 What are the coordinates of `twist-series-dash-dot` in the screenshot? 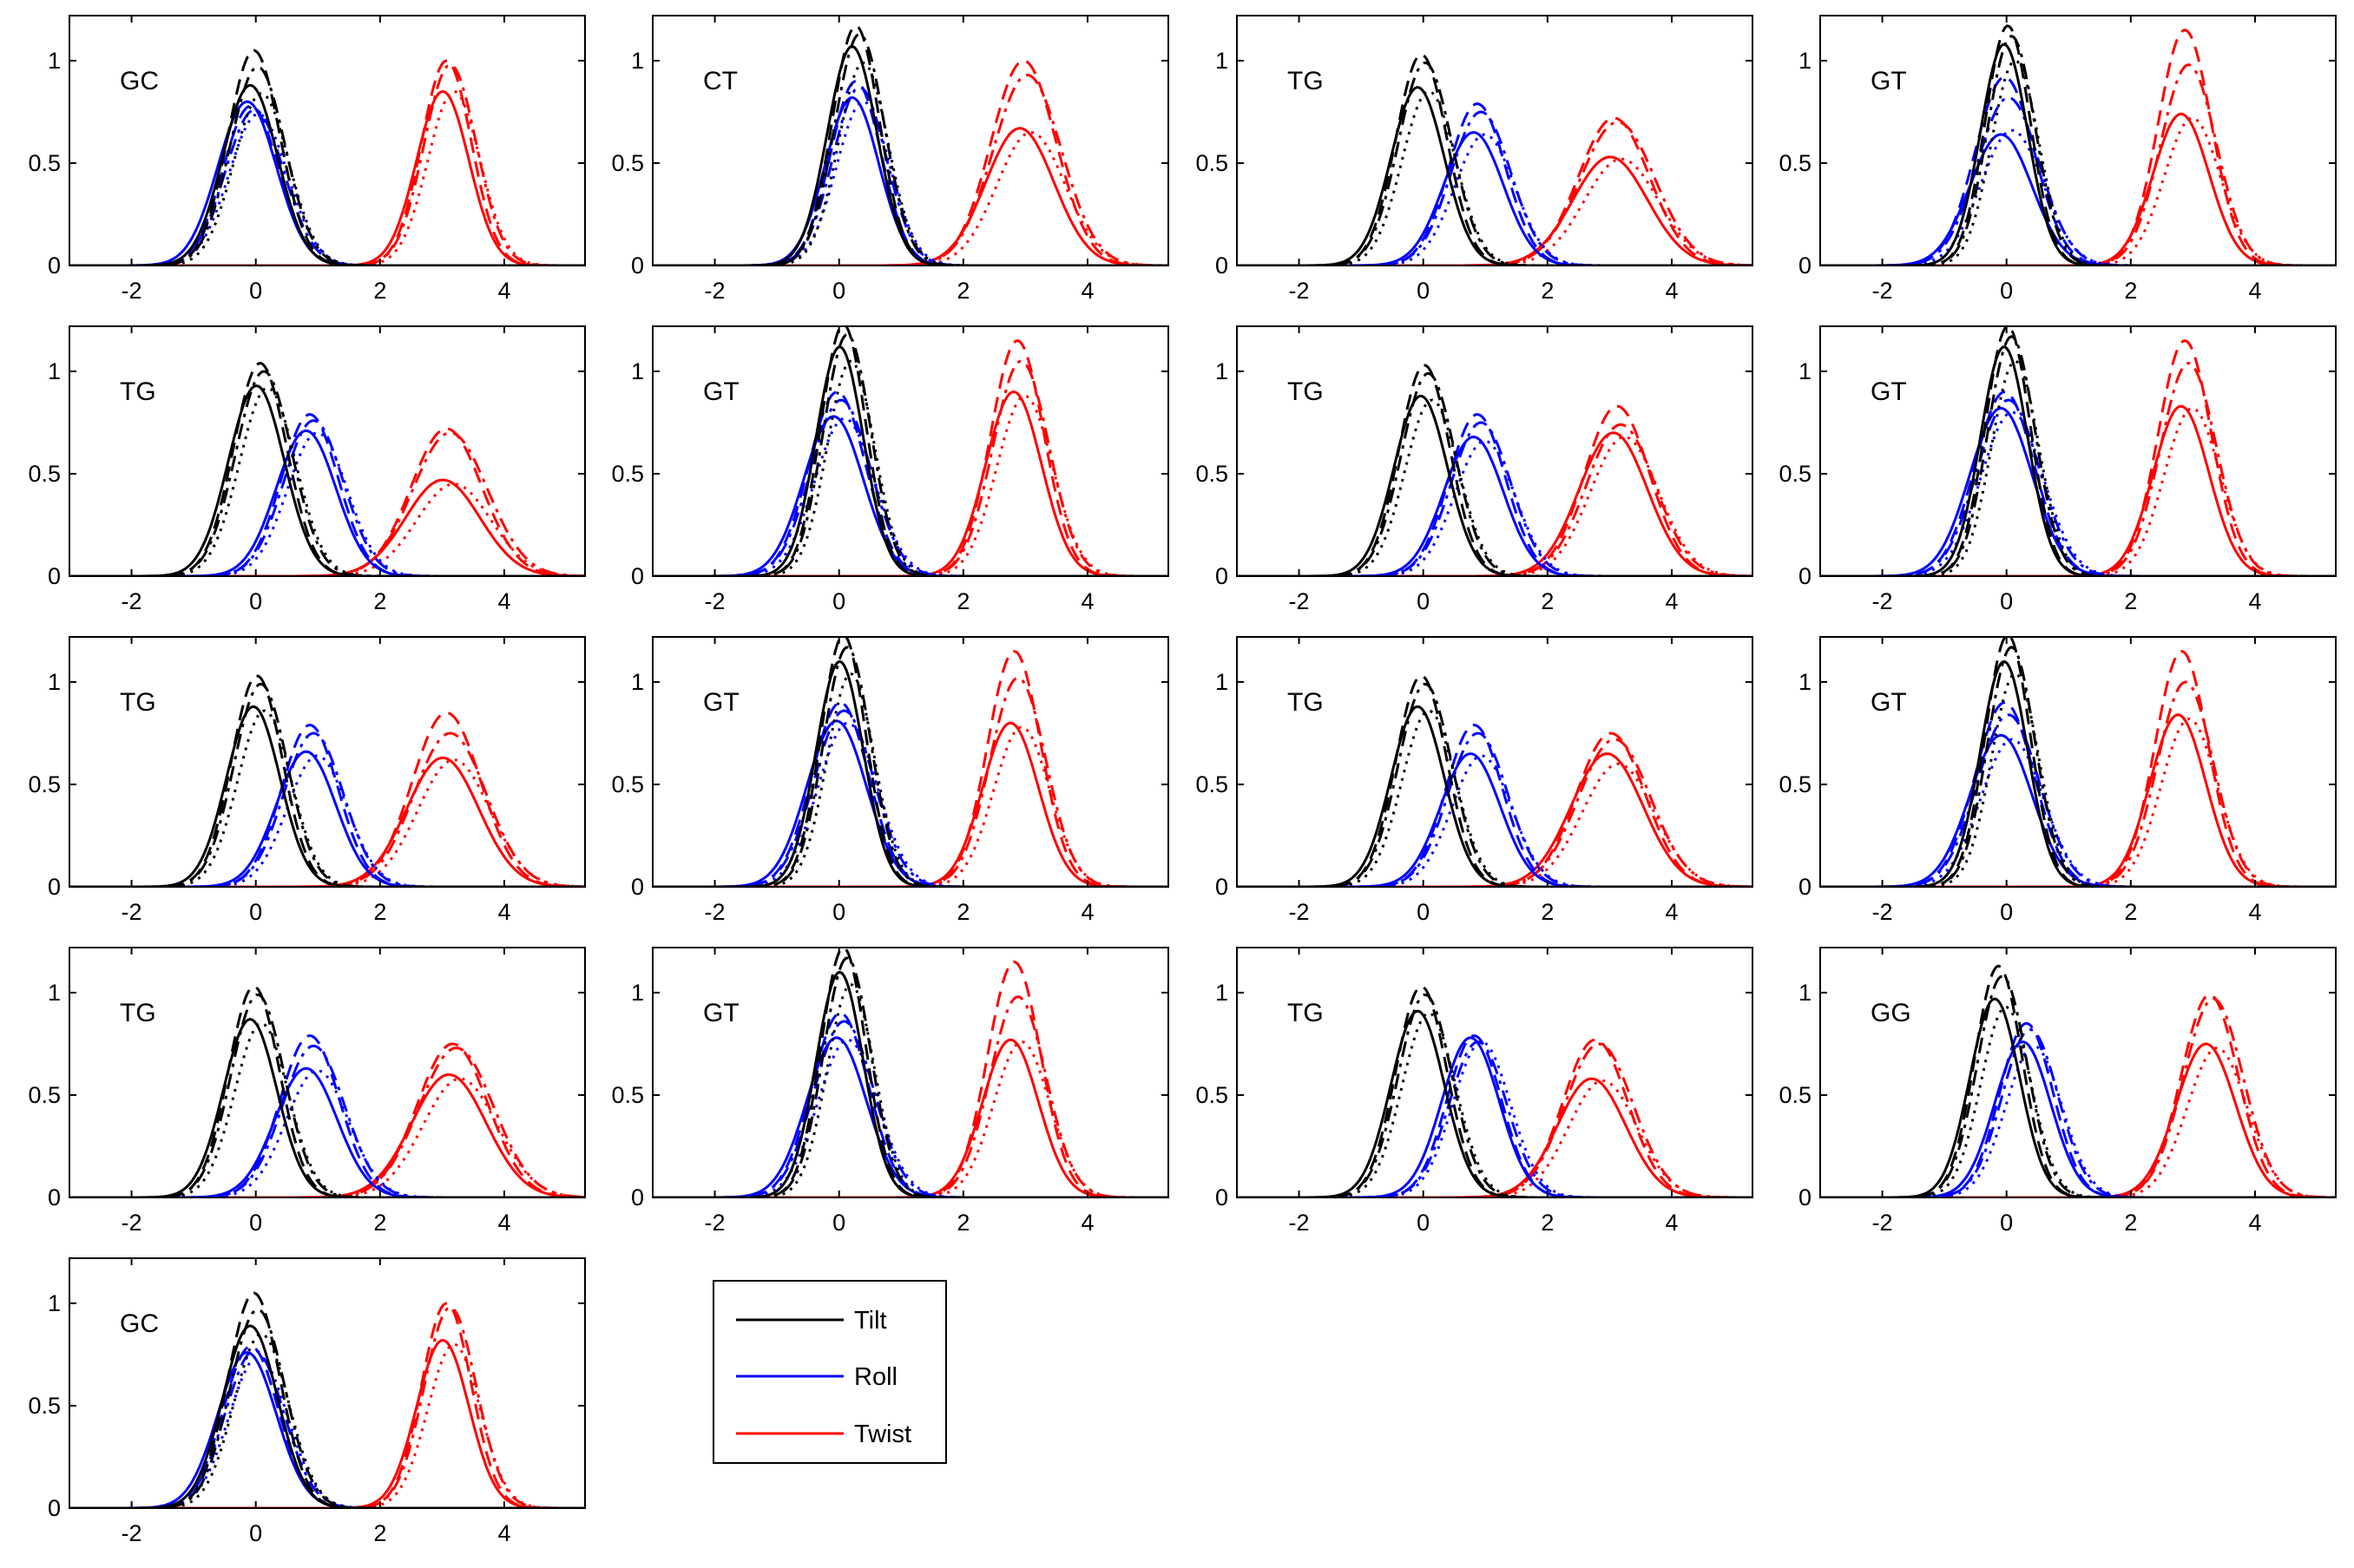 It's located at (1495, 812).